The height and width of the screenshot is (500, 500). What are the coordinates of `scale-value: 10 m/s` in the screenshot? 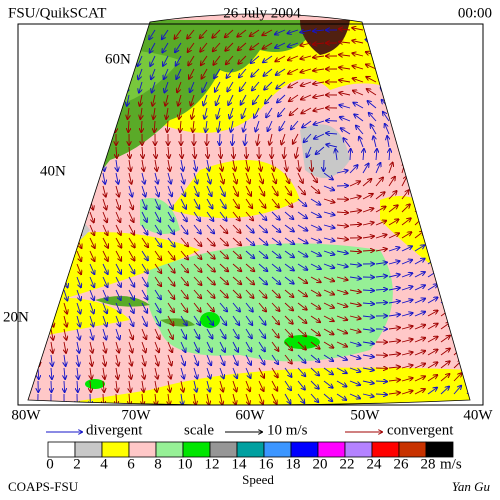 It's located at (287, 430).